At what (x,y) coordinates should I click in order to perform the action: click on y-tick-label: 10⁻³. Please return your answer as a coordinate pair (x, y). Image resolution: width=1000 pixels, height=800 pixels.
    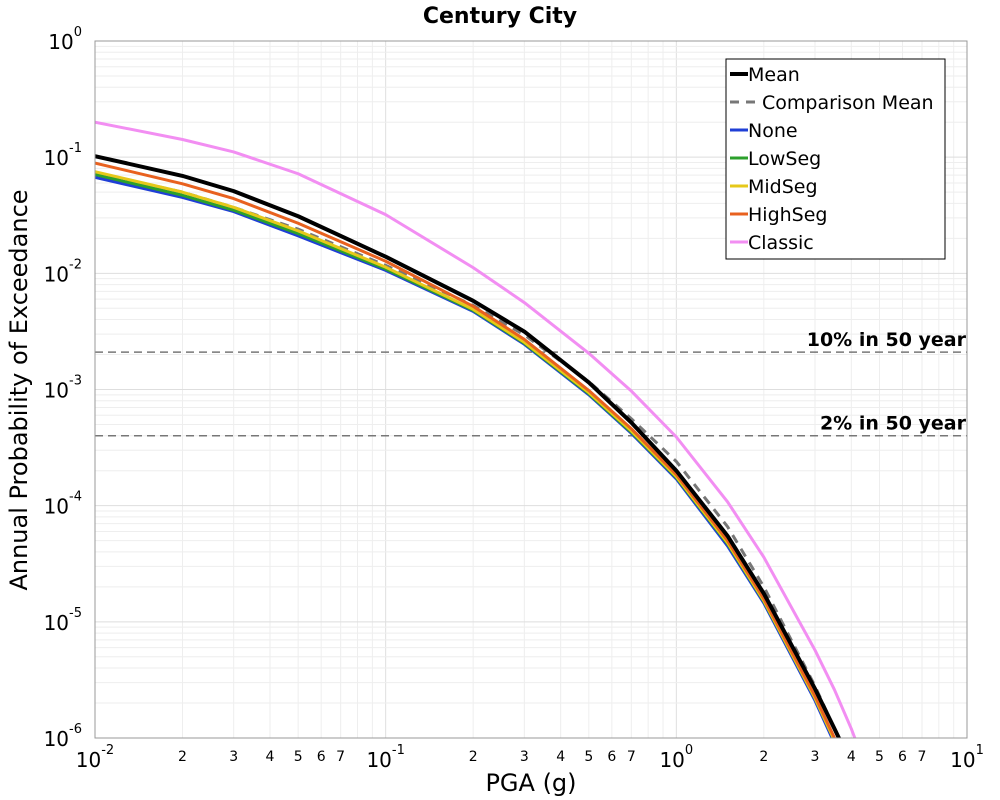
    Looking at the image, I should click on (63, 388).